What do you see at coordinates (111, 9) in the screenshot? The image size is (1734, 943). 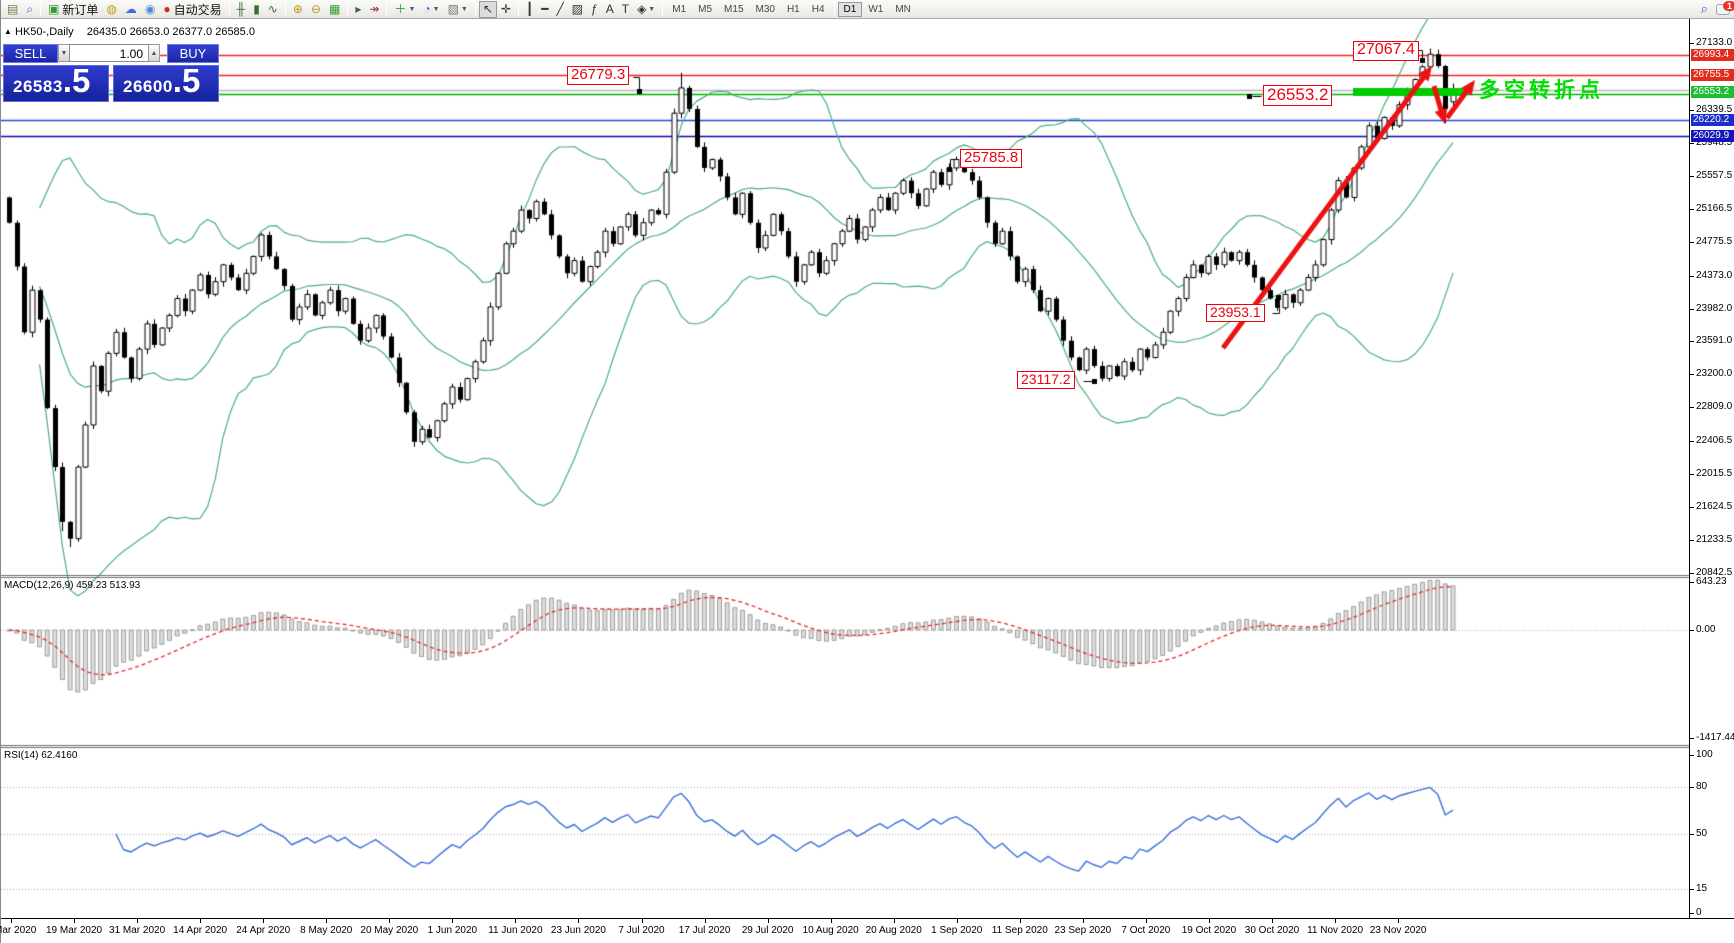 I see `history-center-icon: ◍` at bounding box center [111, 9].